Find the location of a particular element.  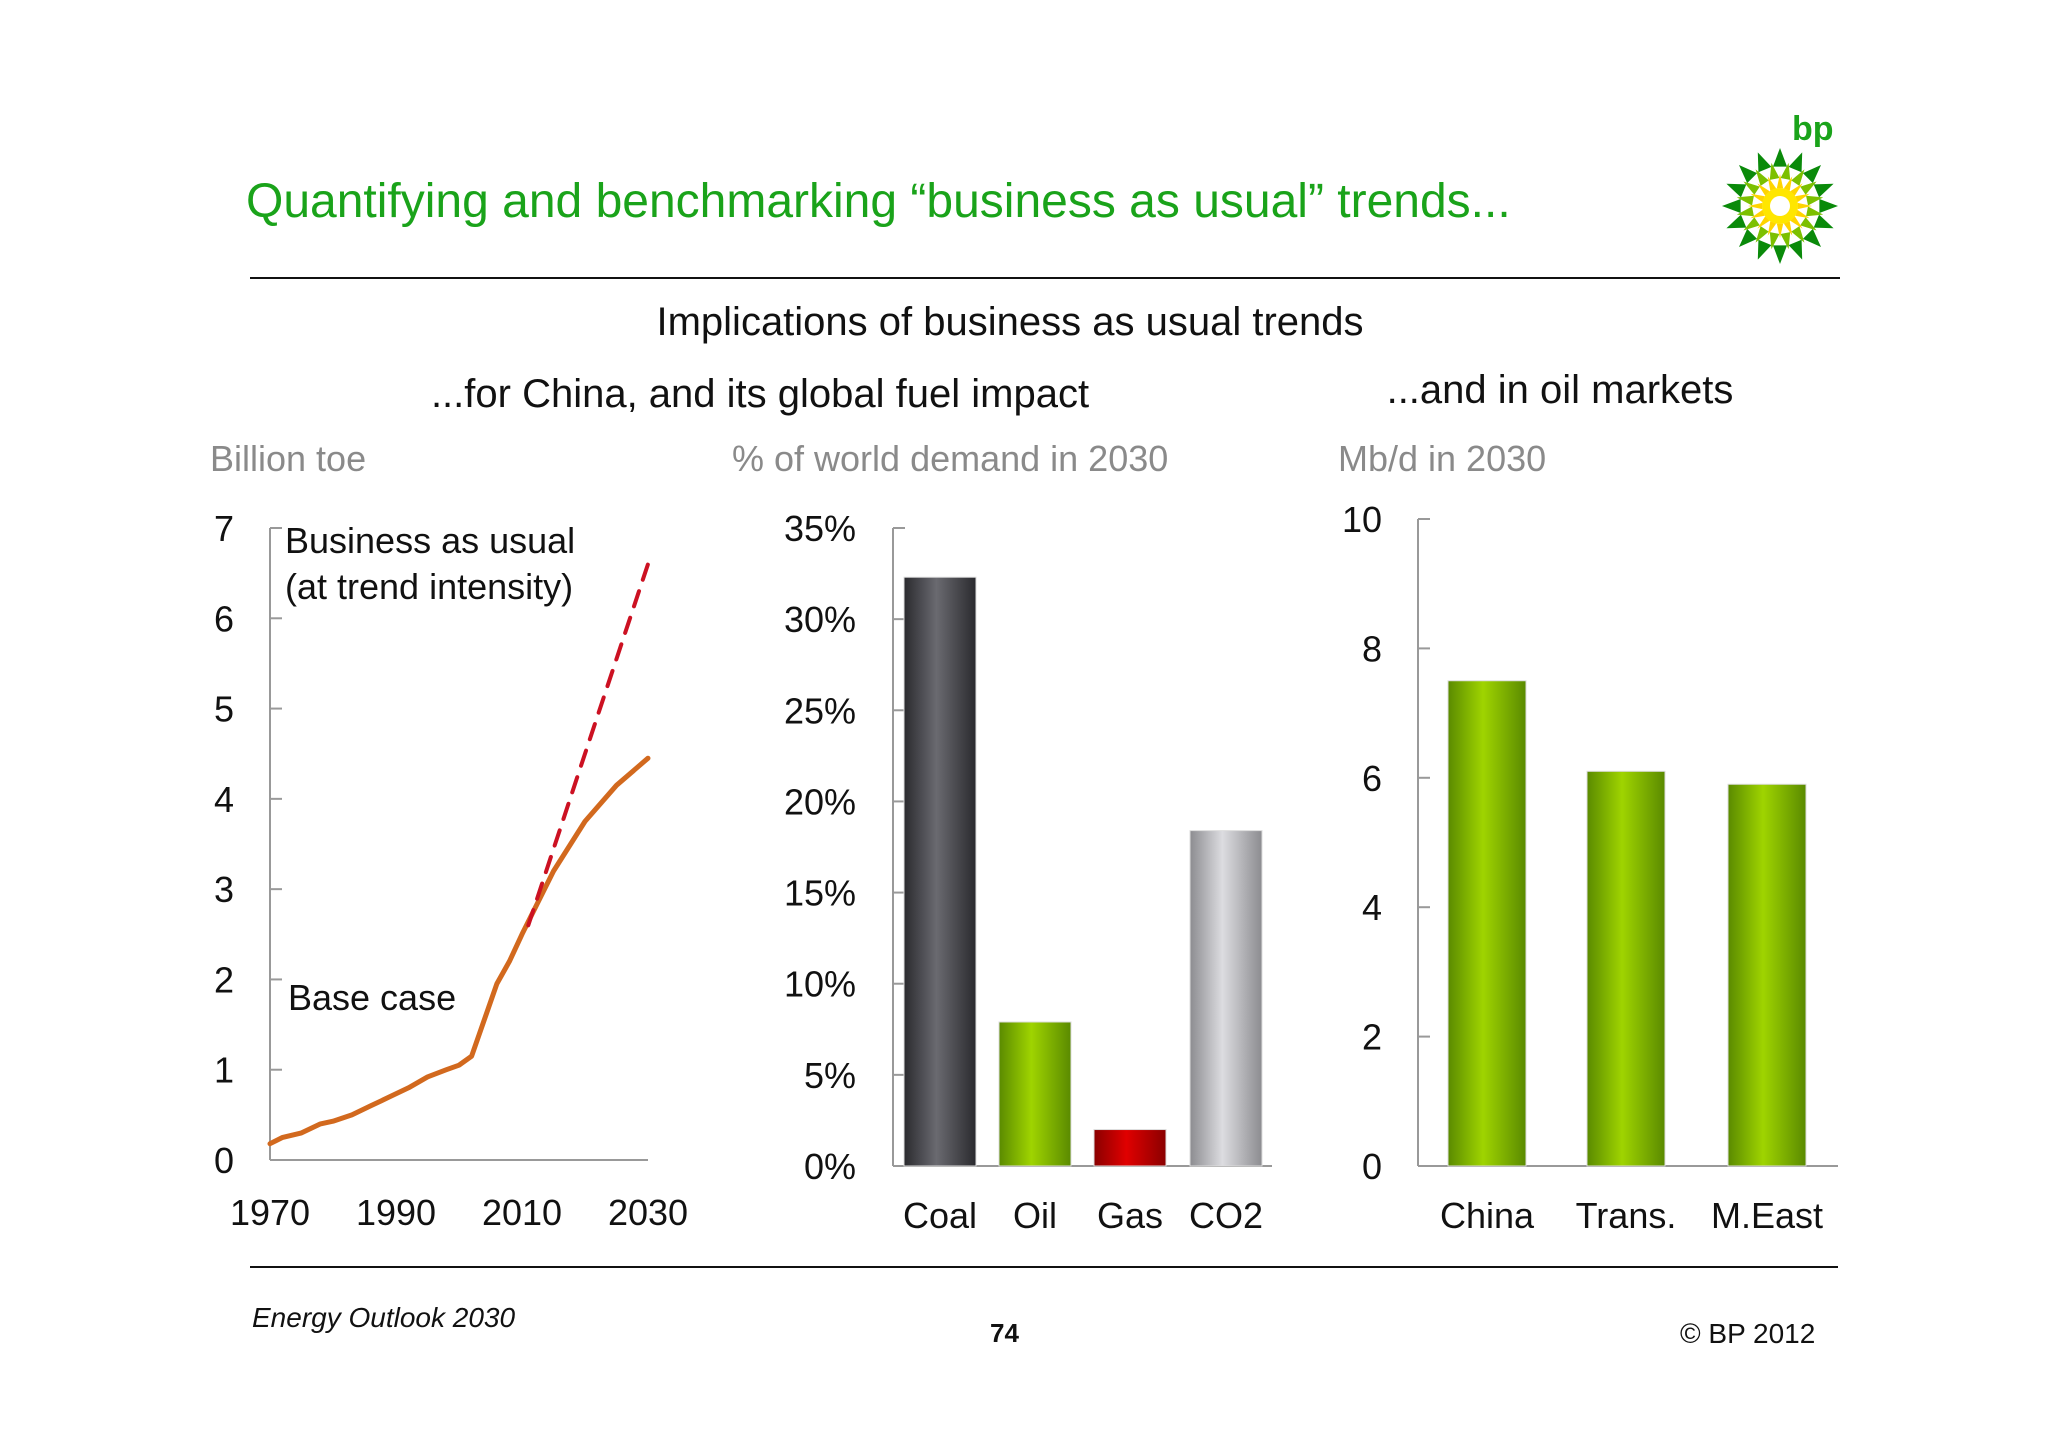

annotation-base-case: Base case is located at coordinates (372, 997).